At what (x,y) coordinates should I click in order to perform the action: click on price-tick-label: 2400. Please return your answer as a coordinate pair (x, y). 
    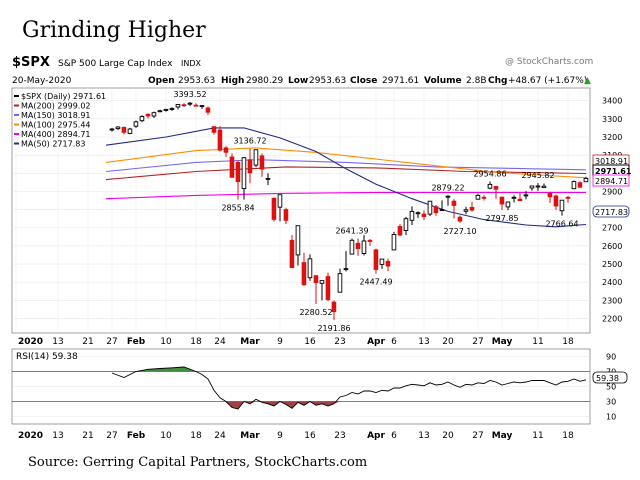
    Looking at the image, I should click on (612, 282).